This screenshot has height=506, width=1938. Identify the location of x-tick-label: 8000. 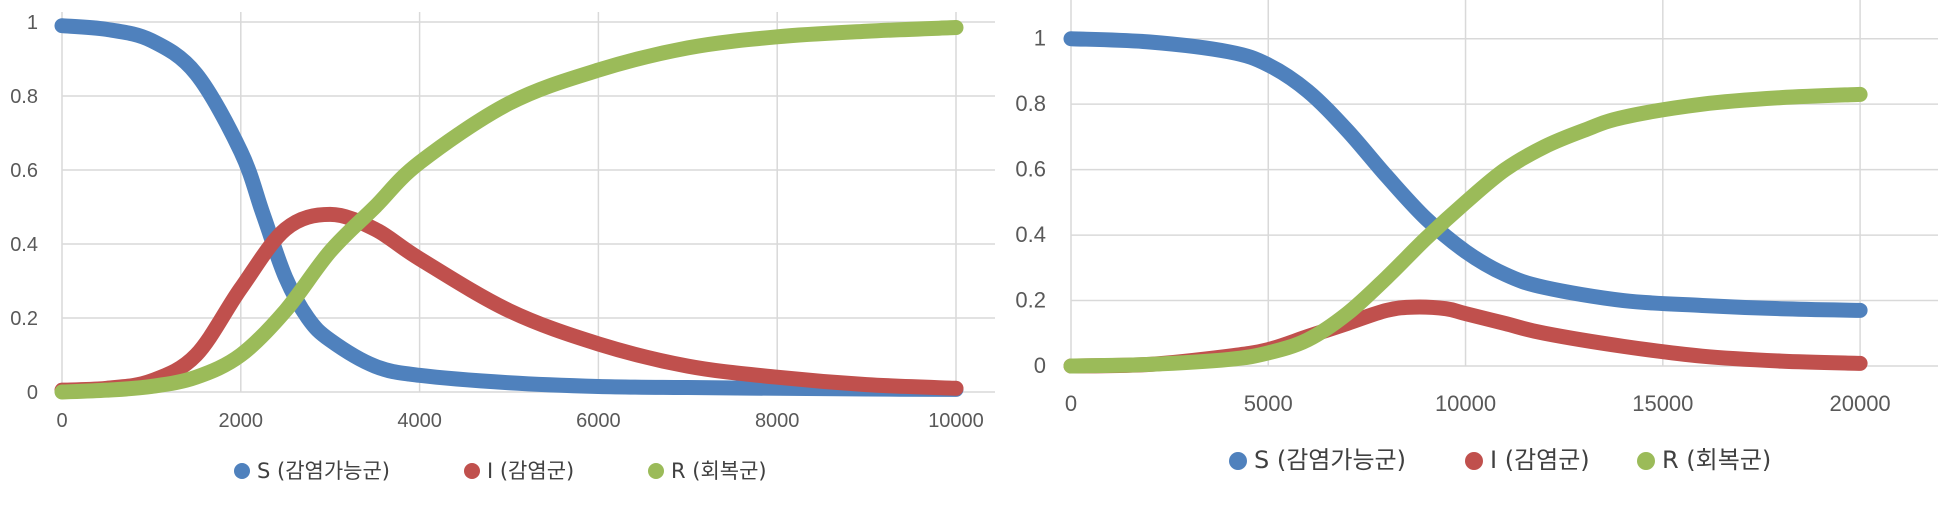
(777, 421).